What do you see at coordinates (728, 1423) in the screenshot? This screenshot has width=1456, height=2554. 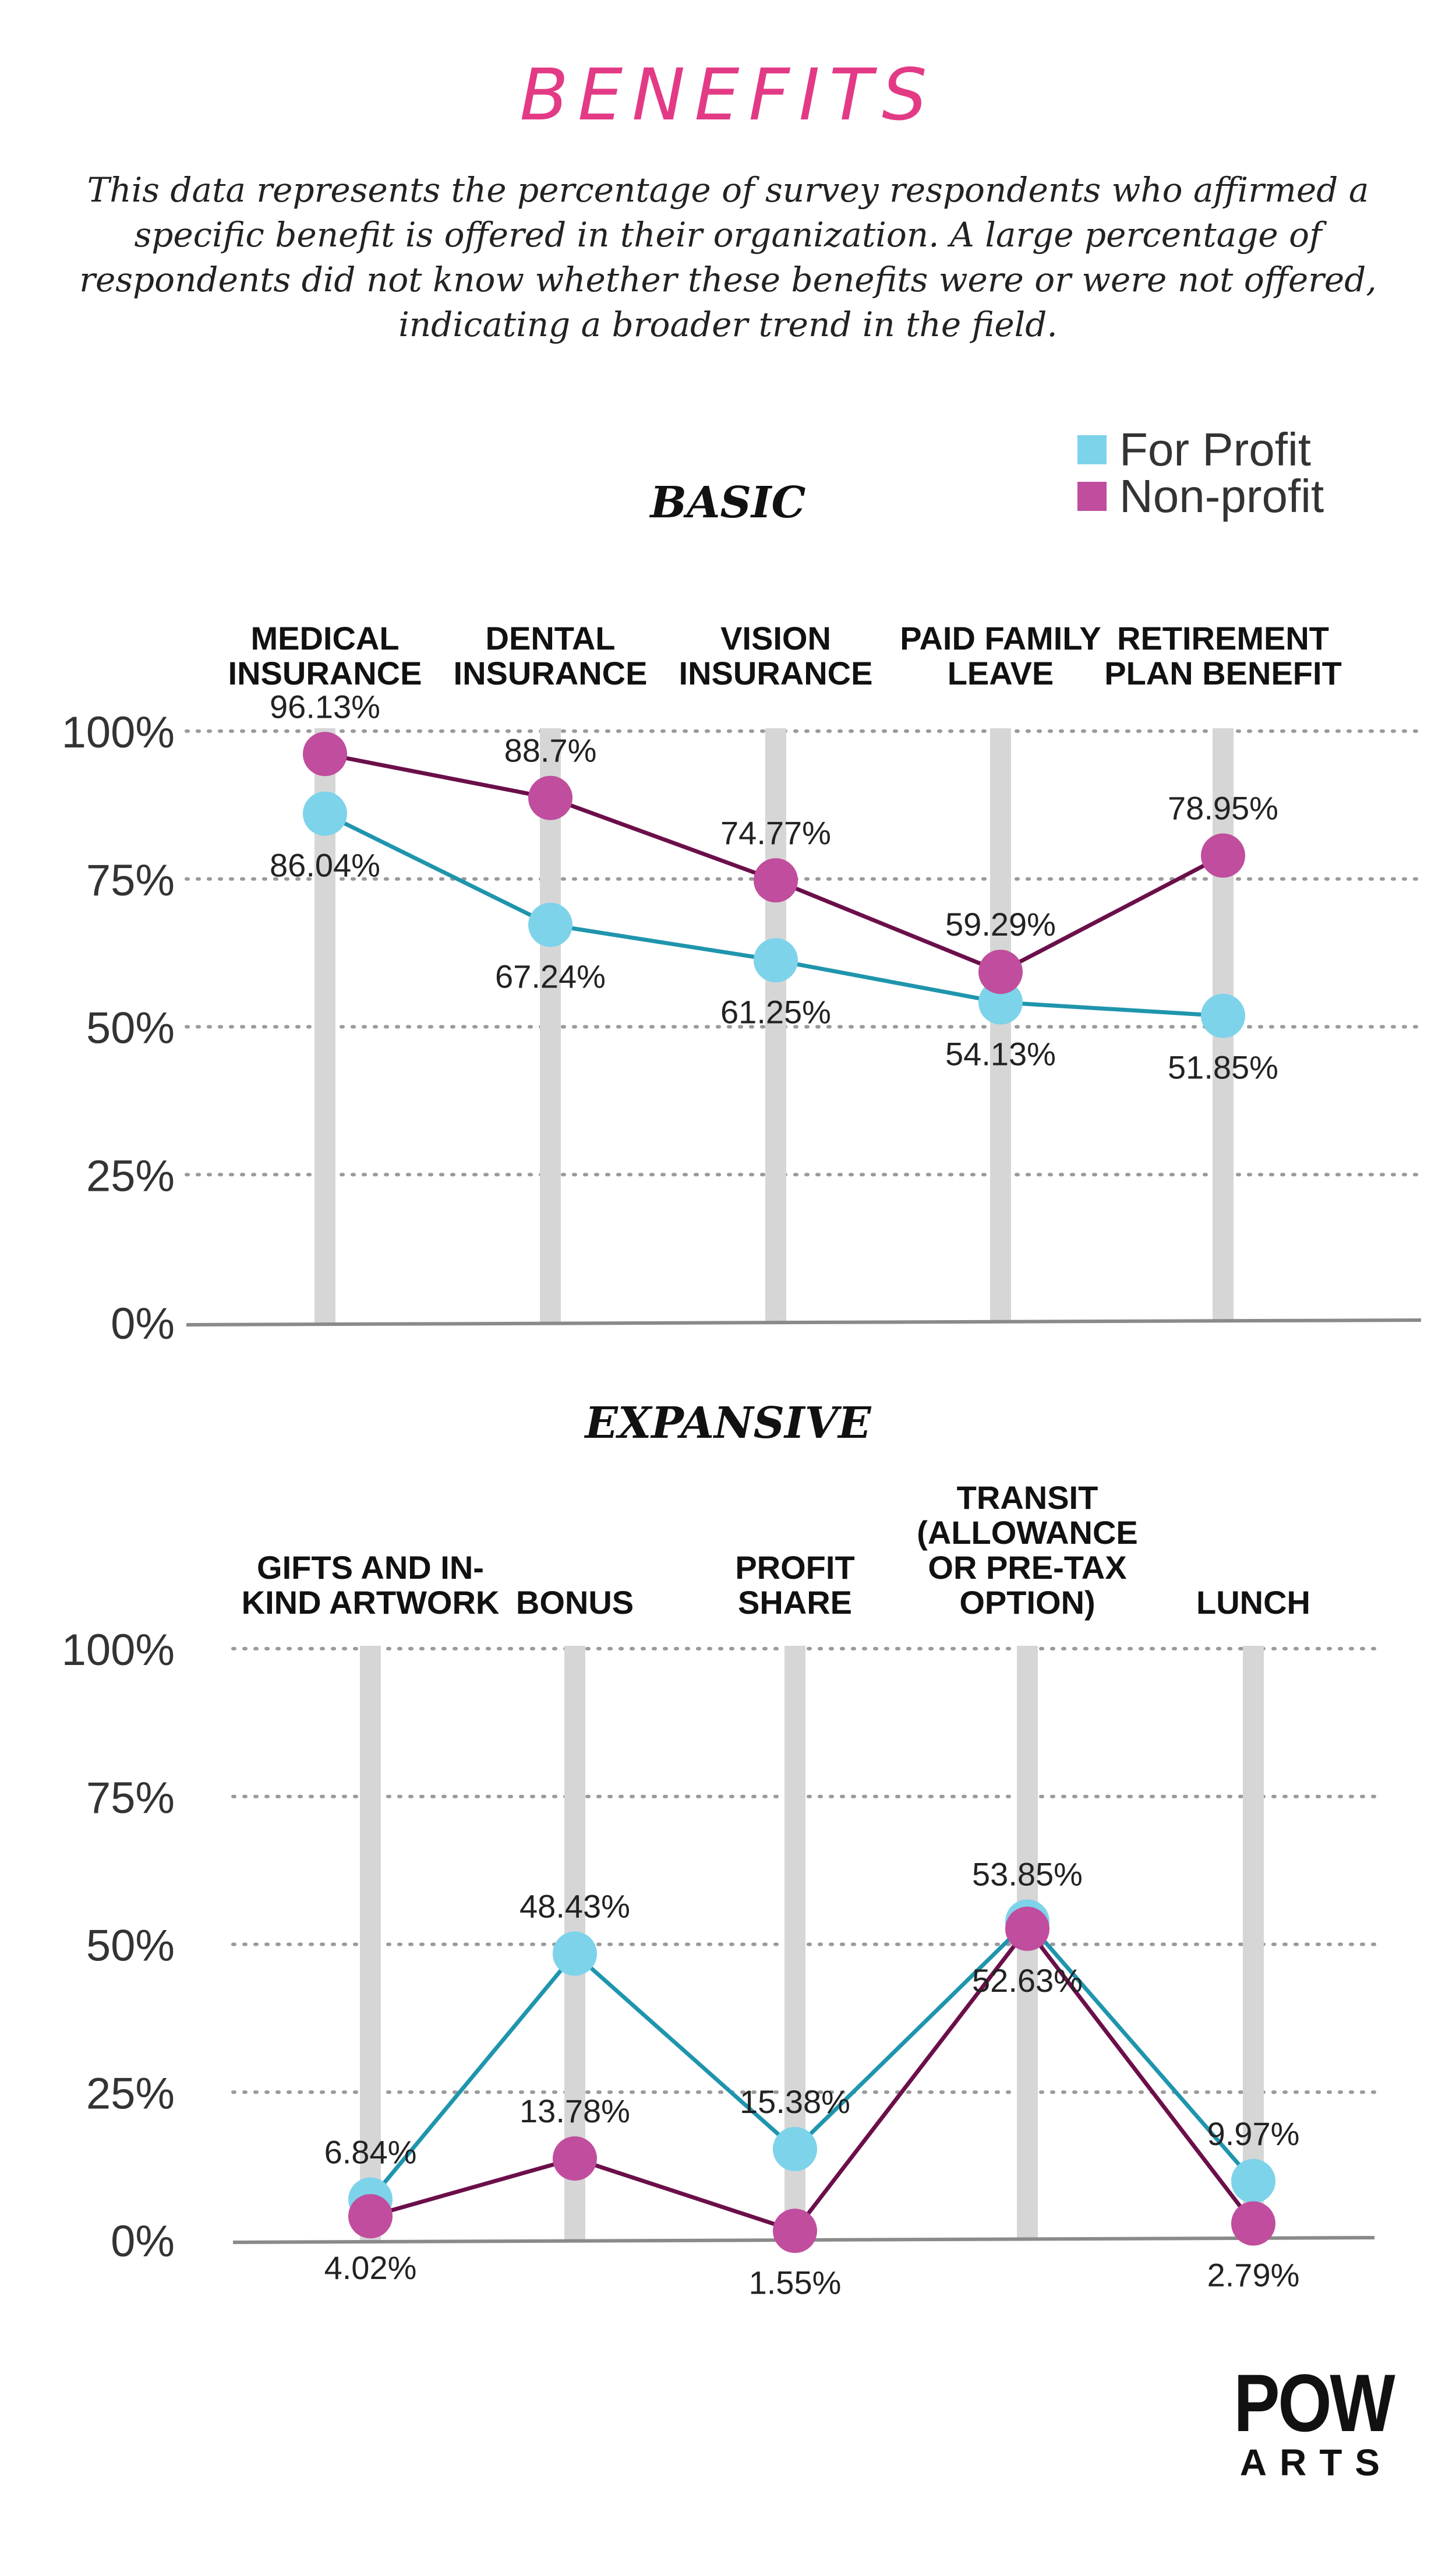 I see `expansive-chart-title: EXPANSIVE` at bounding box center [728, 1423].